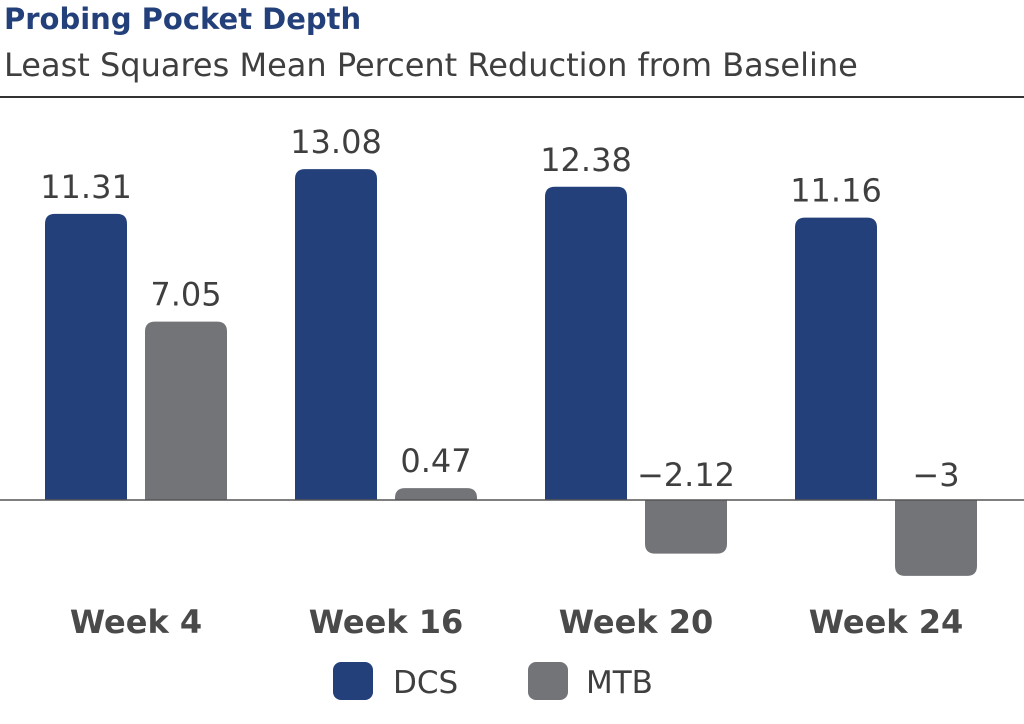  I want to click on data-label-dcs-week-4: 11.31, so click(86, 187).